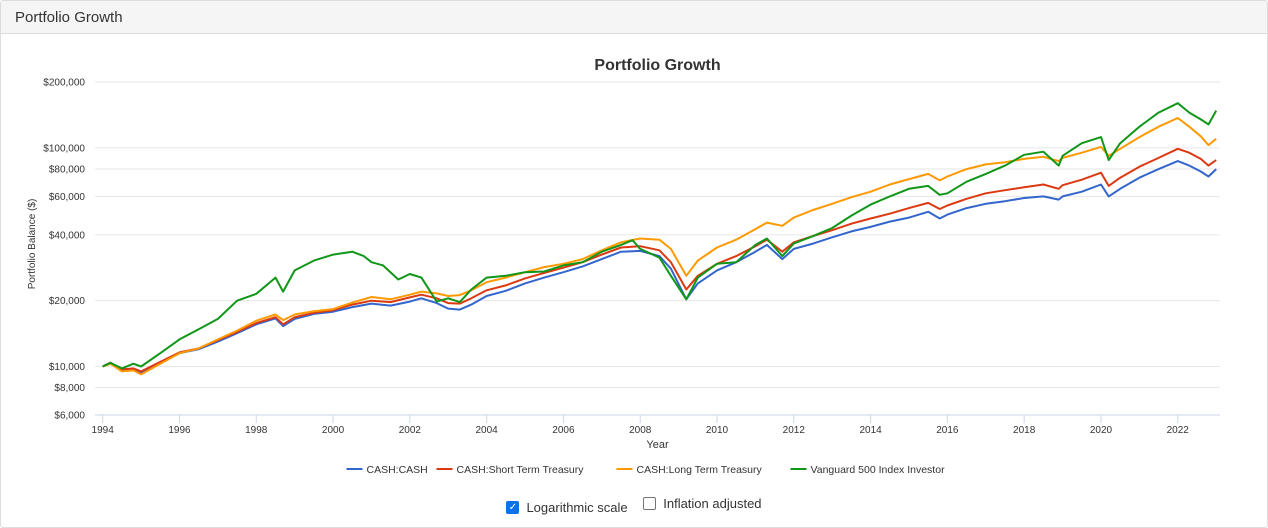 The image size is (1268, 528). I want to click on x-tick-label: 1996, so click(179, 430).